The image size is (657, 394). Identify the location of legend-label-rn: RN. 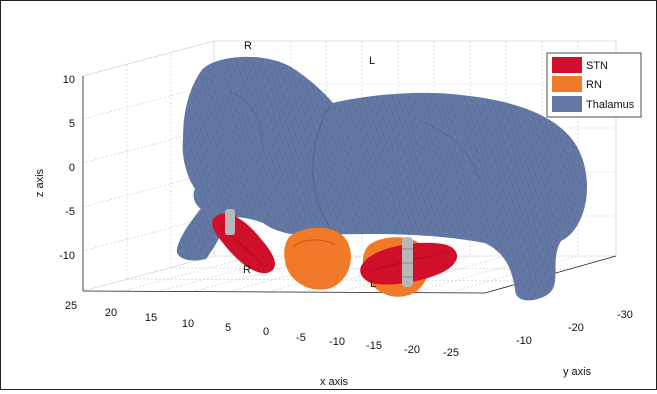
(594, 85).